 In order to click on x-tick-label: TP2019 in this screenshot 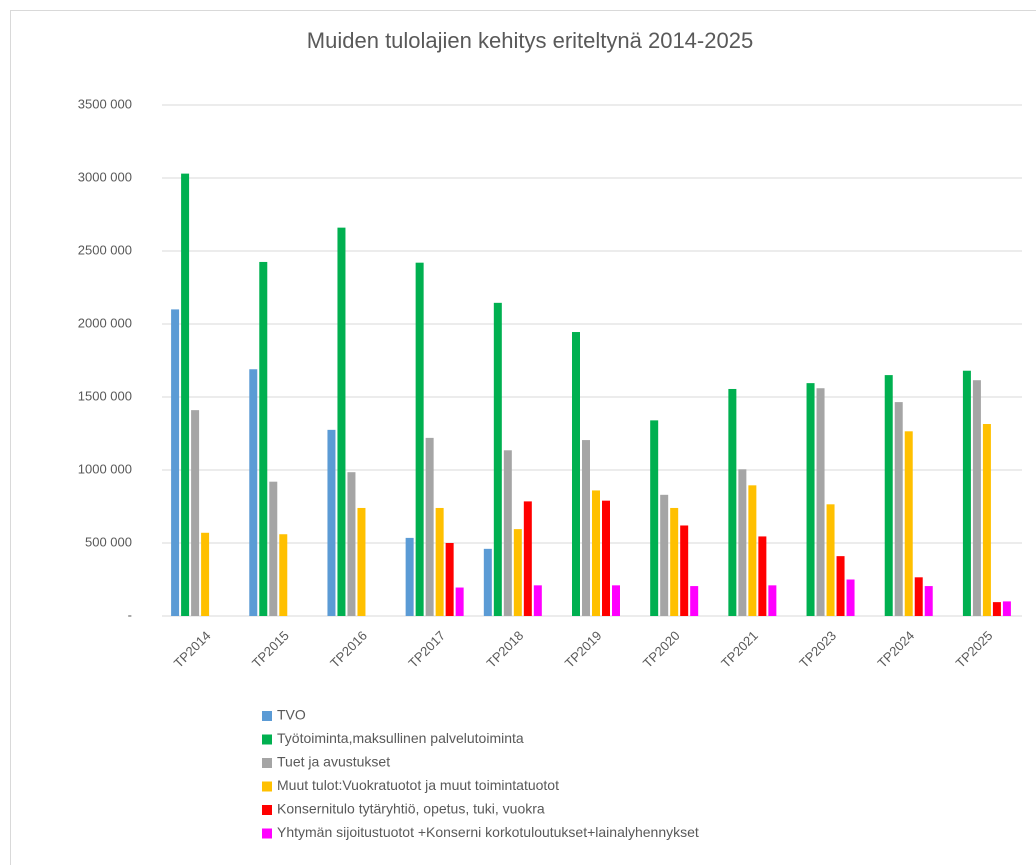, I will do `click(583, 649)`.